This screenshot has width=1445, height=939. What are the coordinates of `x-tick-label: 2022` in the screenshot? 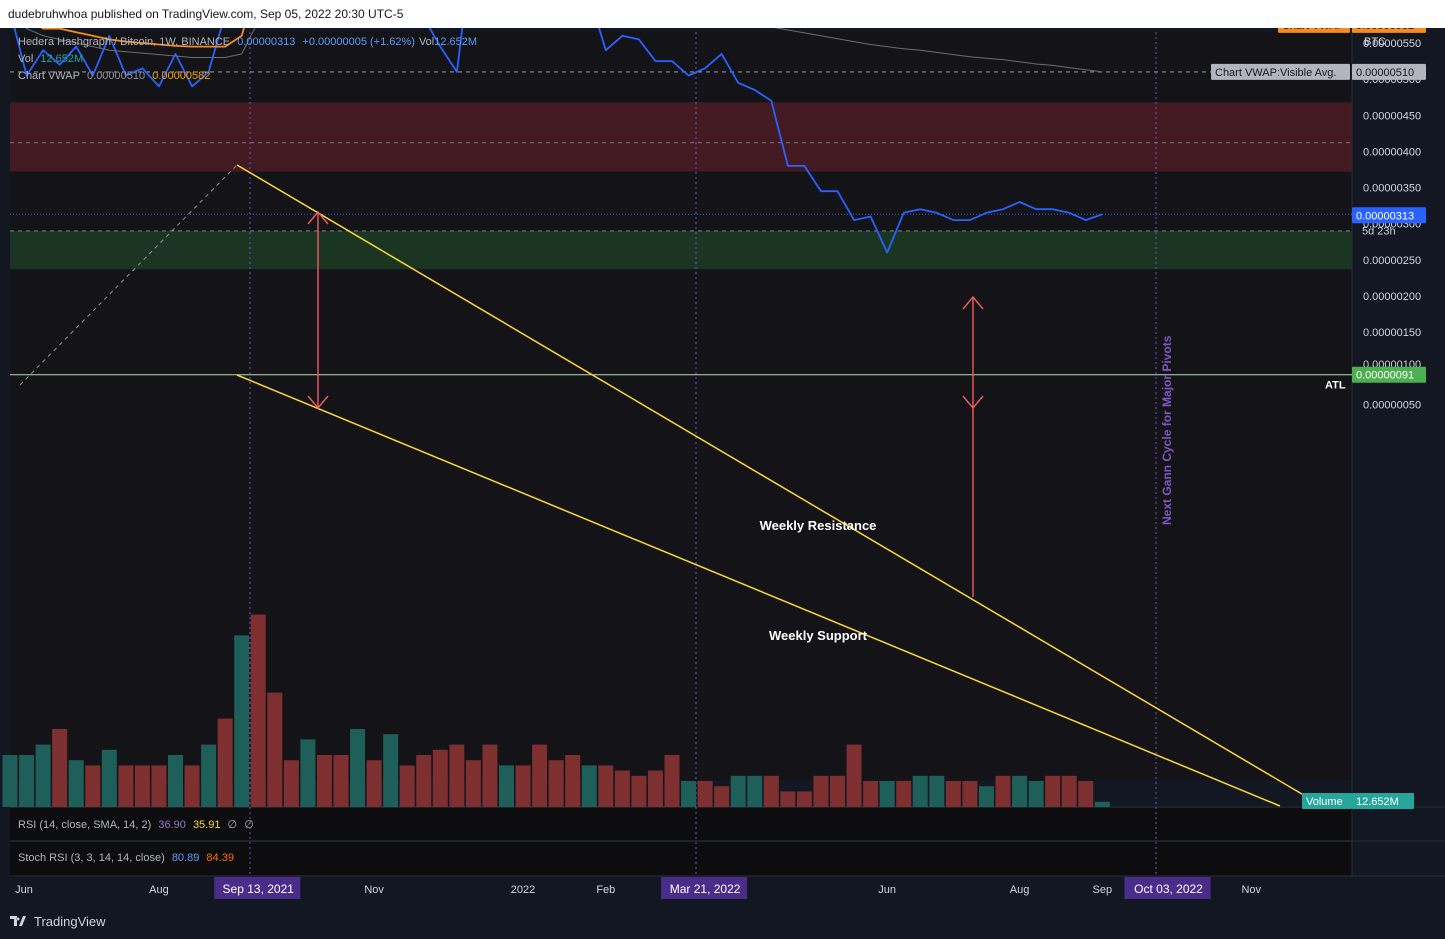 It's located at (523, 890).